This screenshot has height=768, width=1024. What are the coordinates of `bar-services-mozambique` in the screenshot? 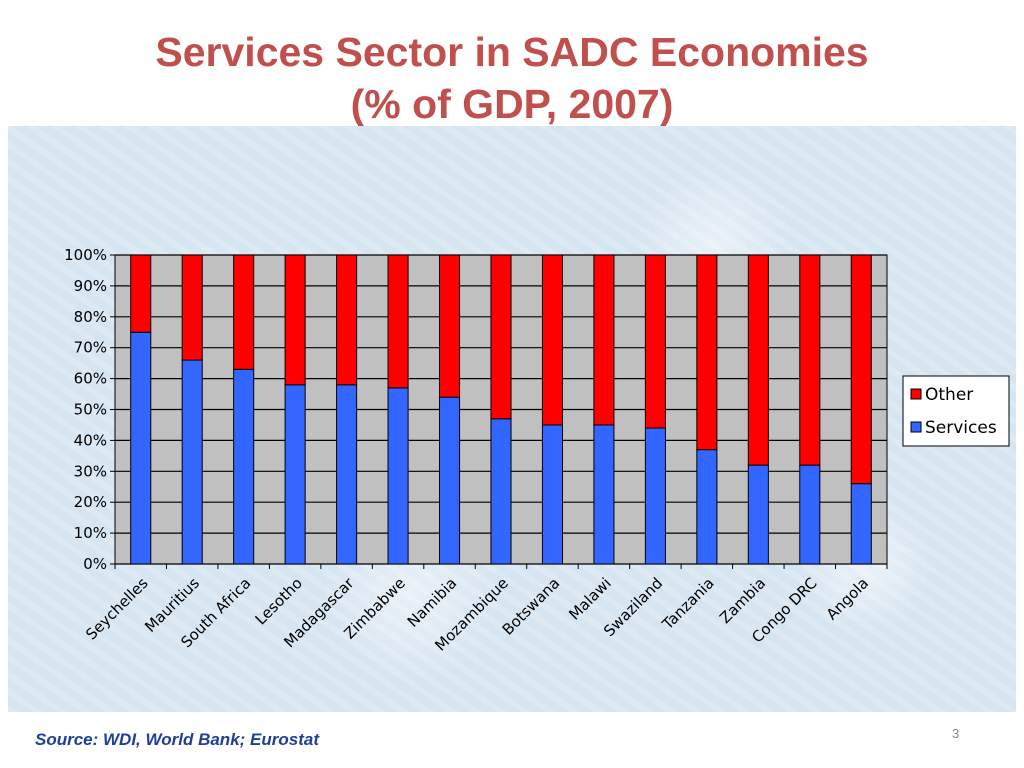 It's located at (501, 491).